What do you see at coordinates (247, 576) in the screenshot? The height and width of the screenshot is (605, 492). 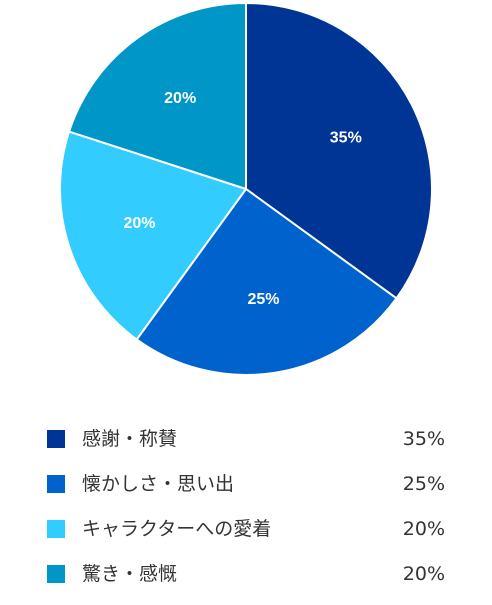 I see `legend-item: 驚き・感慨 20%` at bounding box center [247, 576].